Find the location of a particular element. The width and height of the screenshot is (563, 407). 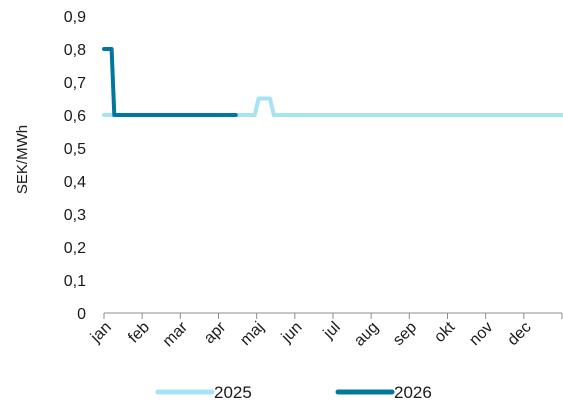

y-tick-label: 0,1 is located at coordinates (75, 281).